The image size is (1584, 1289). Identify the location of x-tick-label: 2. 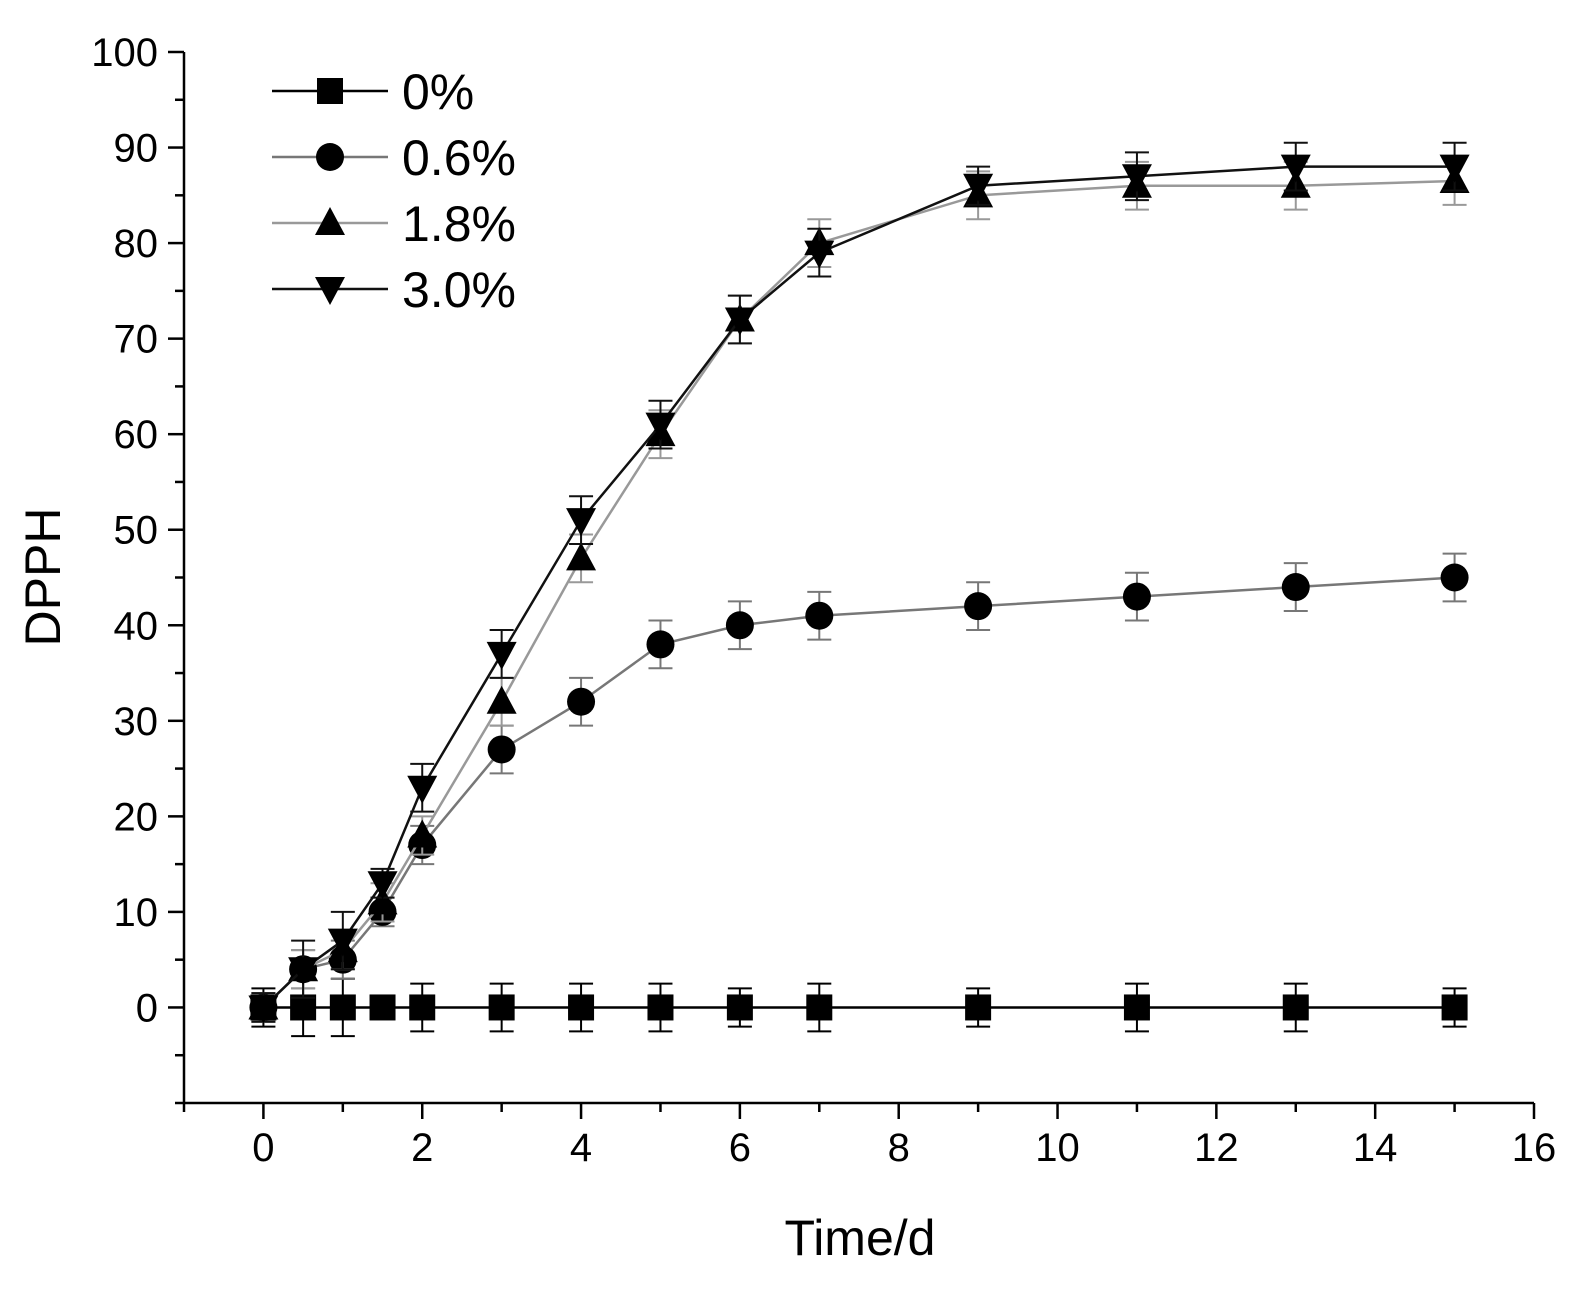
(422, 1148).